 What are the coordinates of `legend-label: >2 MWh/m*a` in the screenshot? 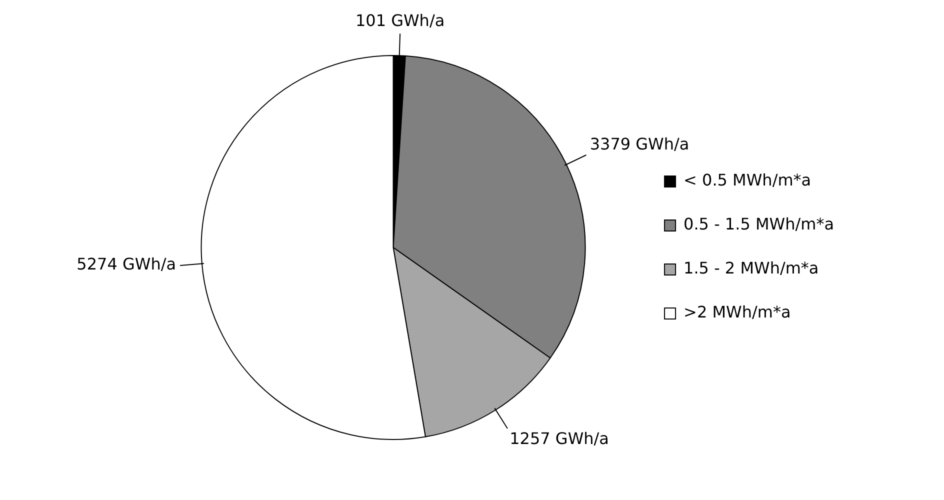 It's located at (737, 312).